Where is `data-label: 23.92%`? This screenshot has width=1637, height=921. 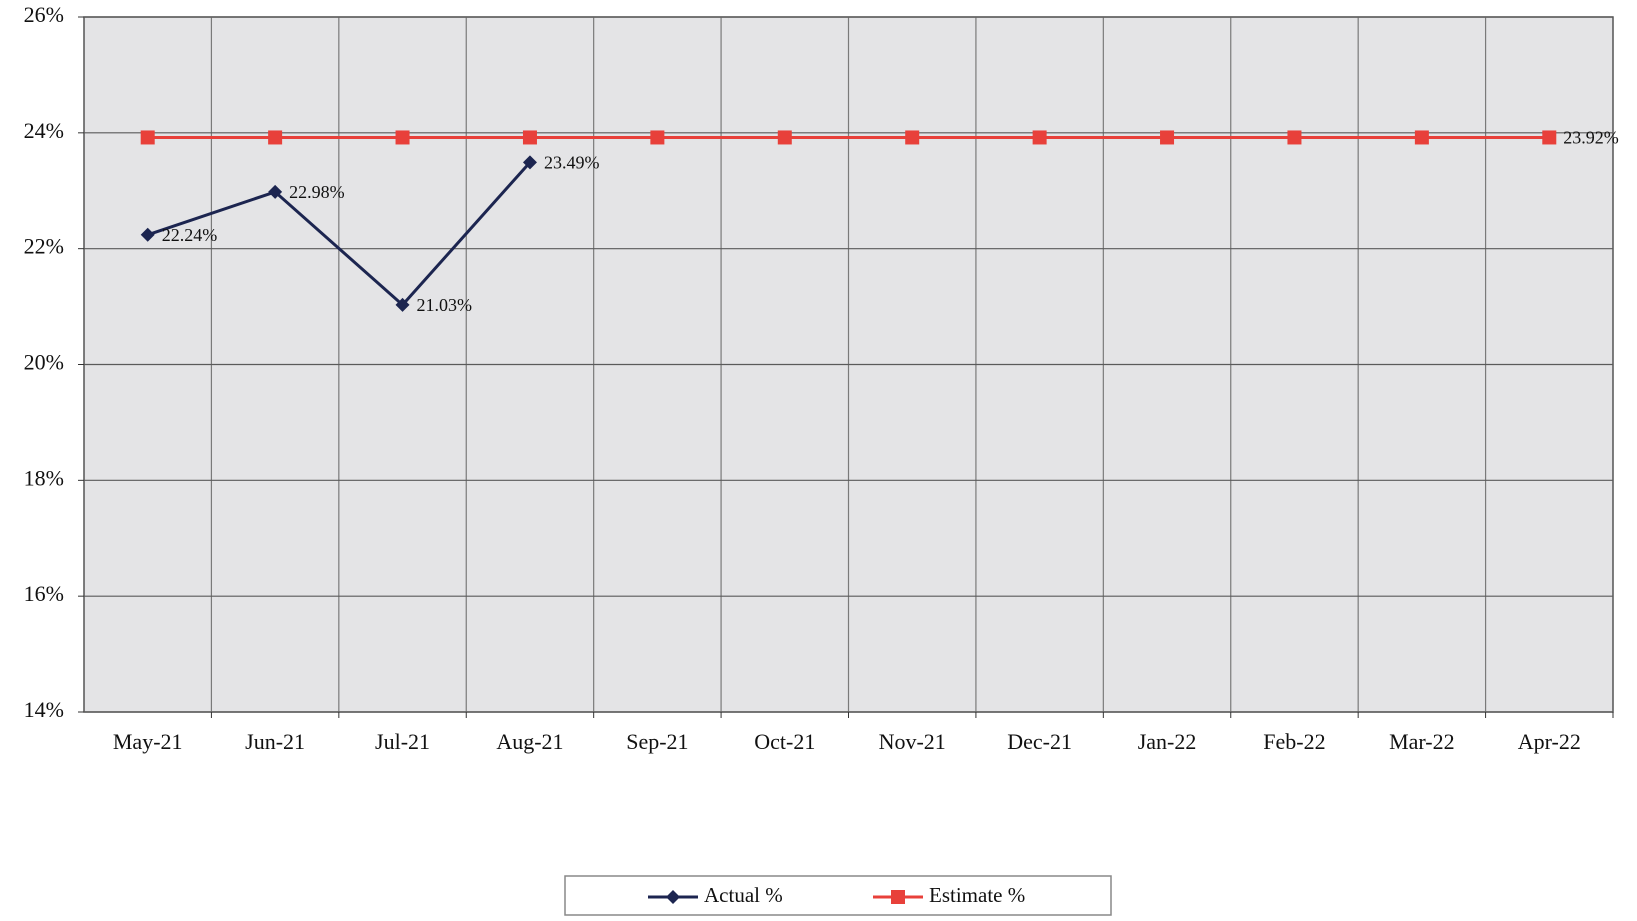 data-label: 23.92% is located at coordinates (1591, 138).